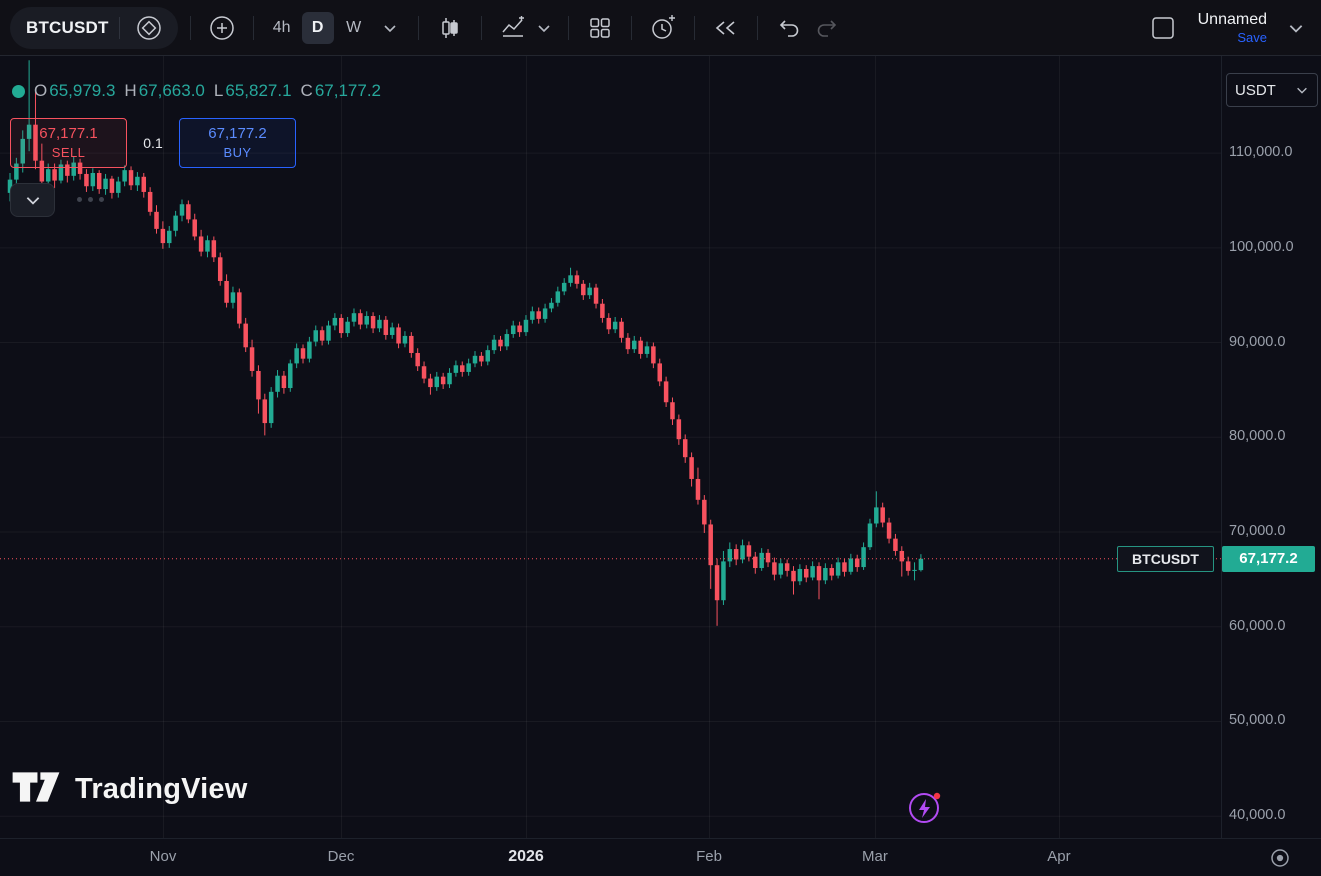 The image size is (1321, 876). I want to click on last-price-label: 67,177.2, so click(1268, 558).